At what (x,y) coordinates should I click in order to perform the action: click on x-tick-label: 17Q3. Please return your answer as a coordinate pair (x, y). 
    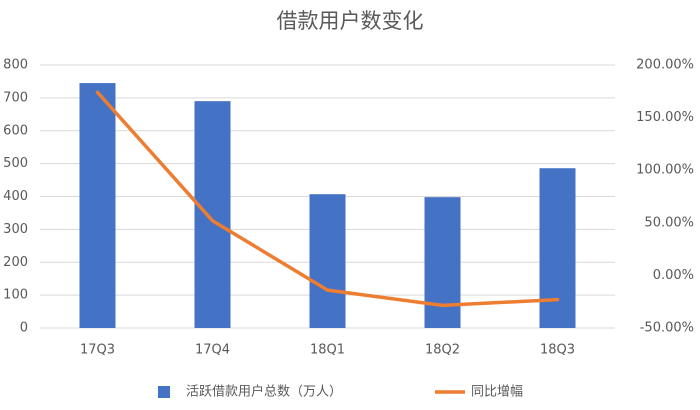
    Looking at the image, I should click on (97, 350).